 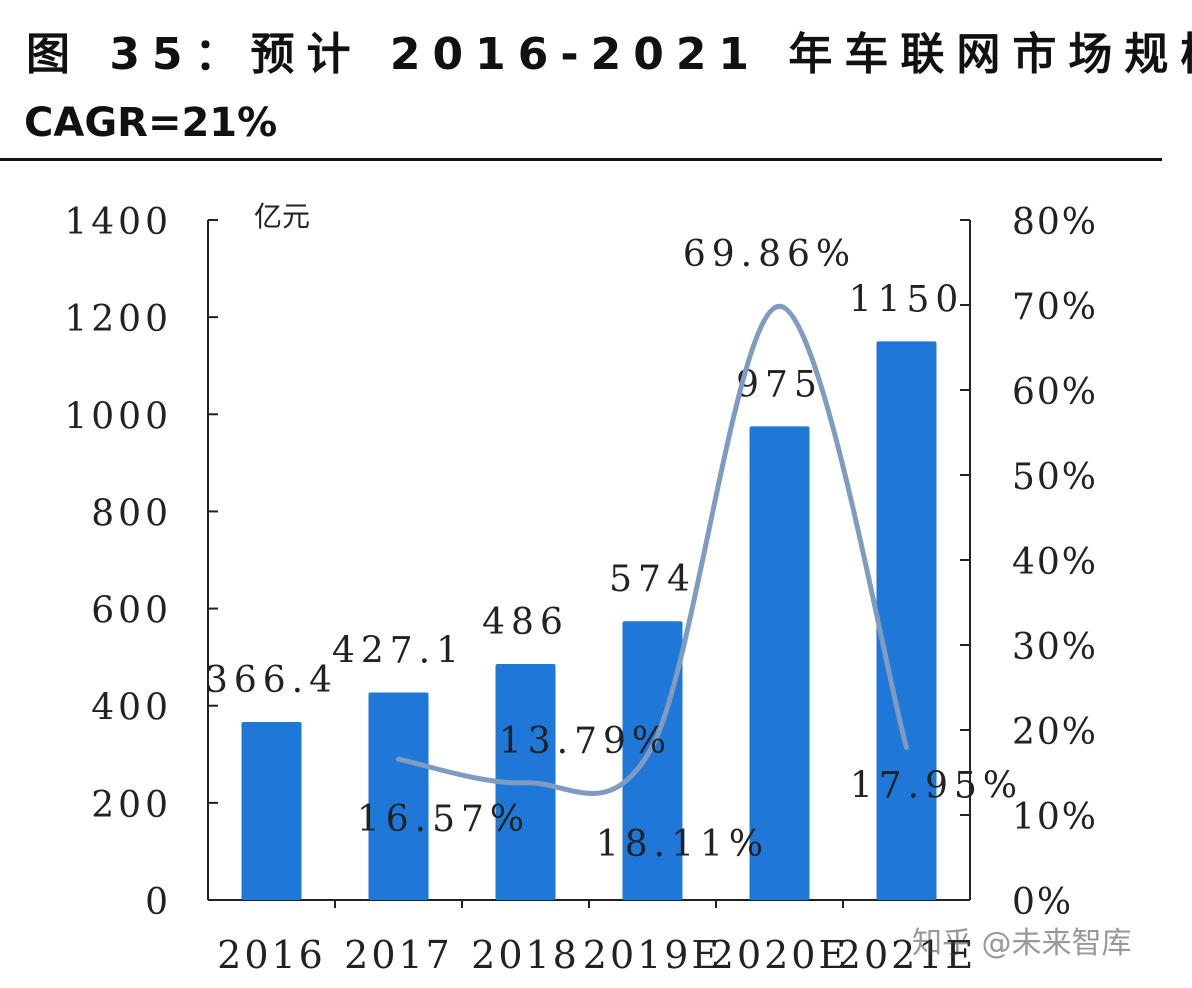 What do you see at coordinates (652, 579) in the screenshot?
I see `bar-value-label: 574` at bounding box center [652, 579].